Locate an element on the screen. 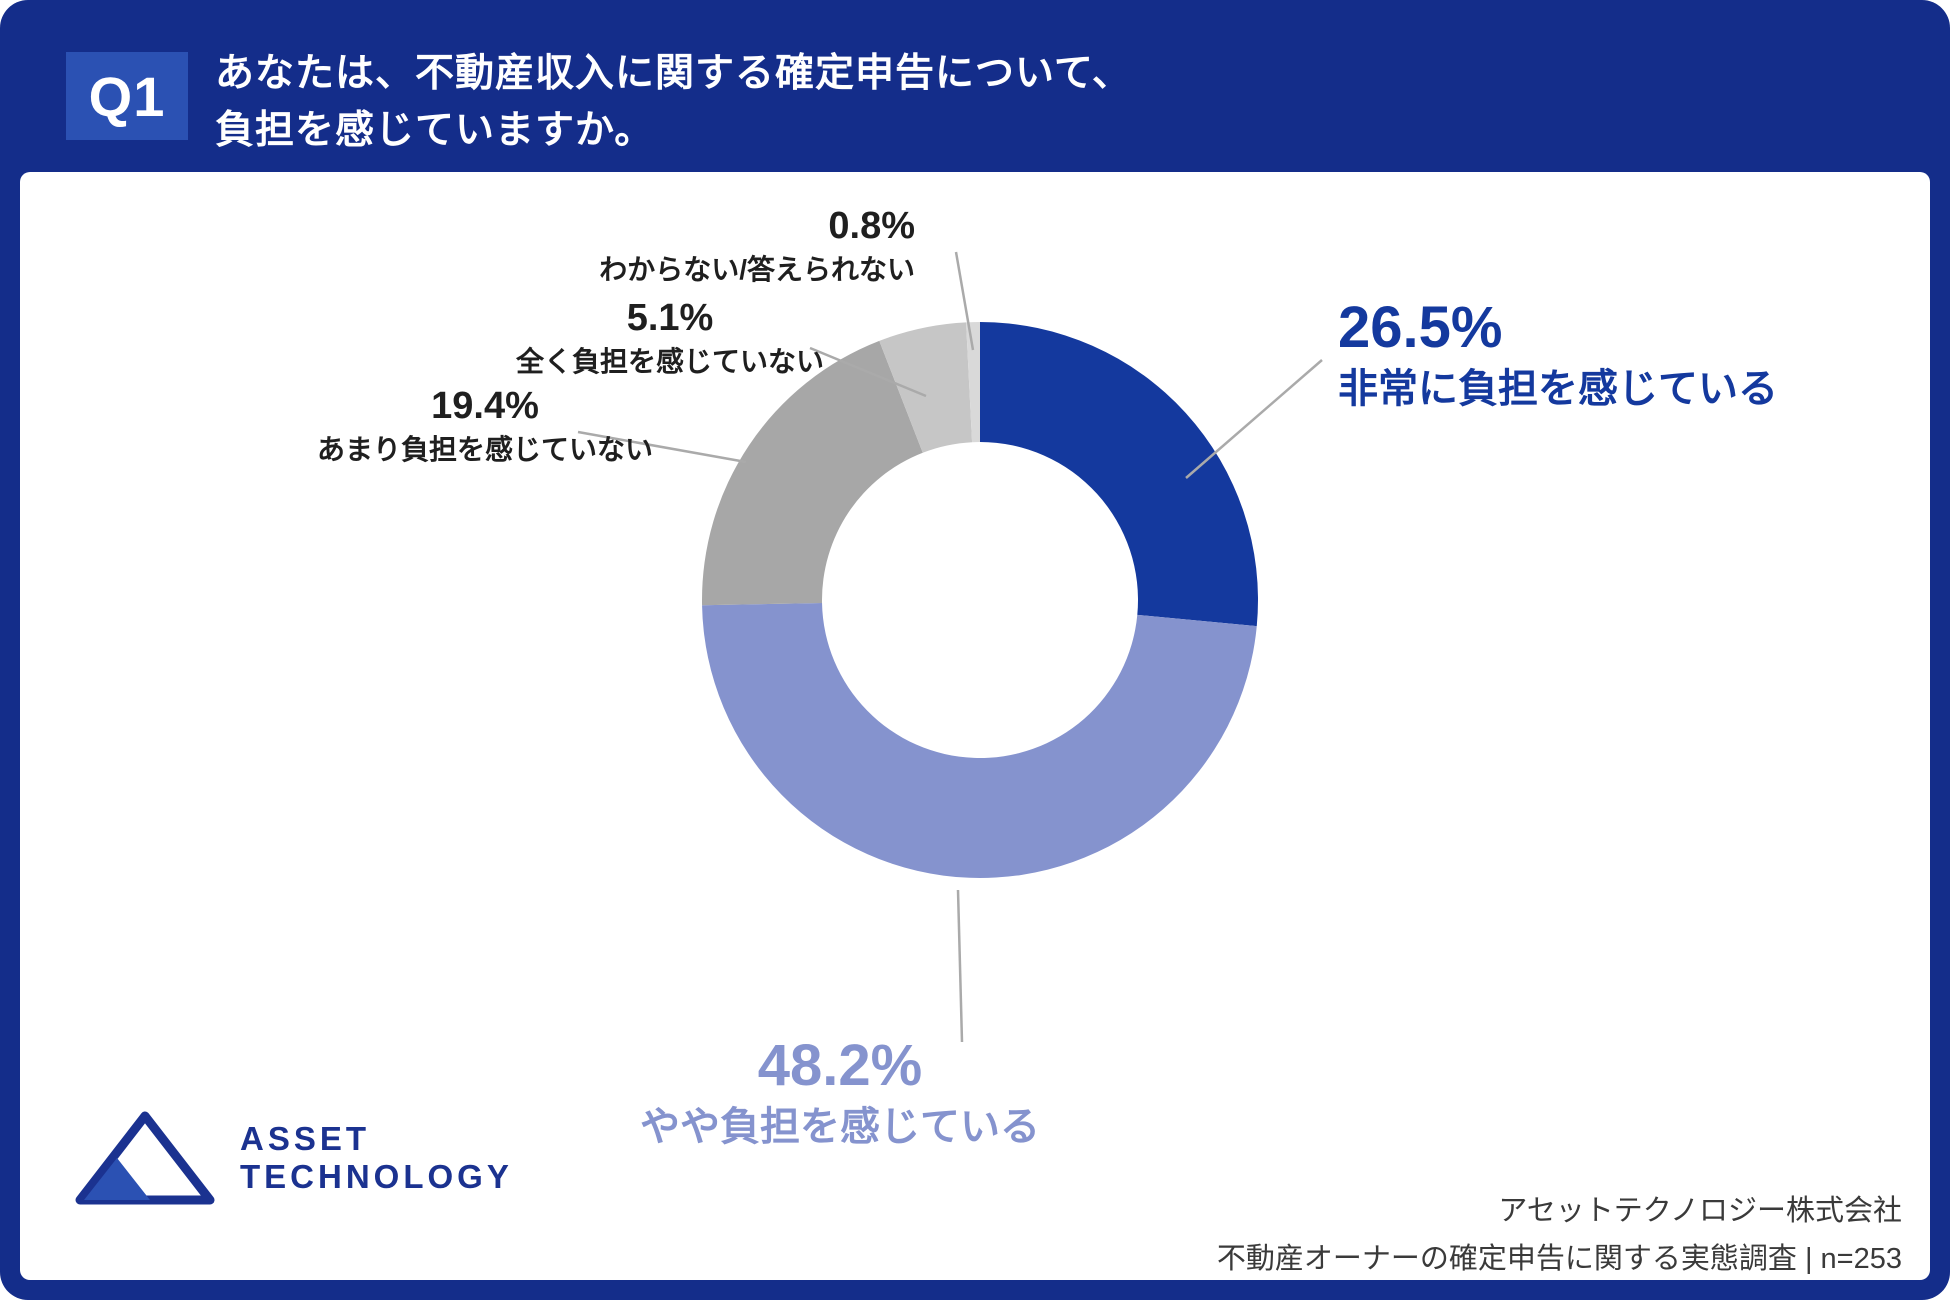  question-number-badge: Q1 is located at coordinates (127, 96).